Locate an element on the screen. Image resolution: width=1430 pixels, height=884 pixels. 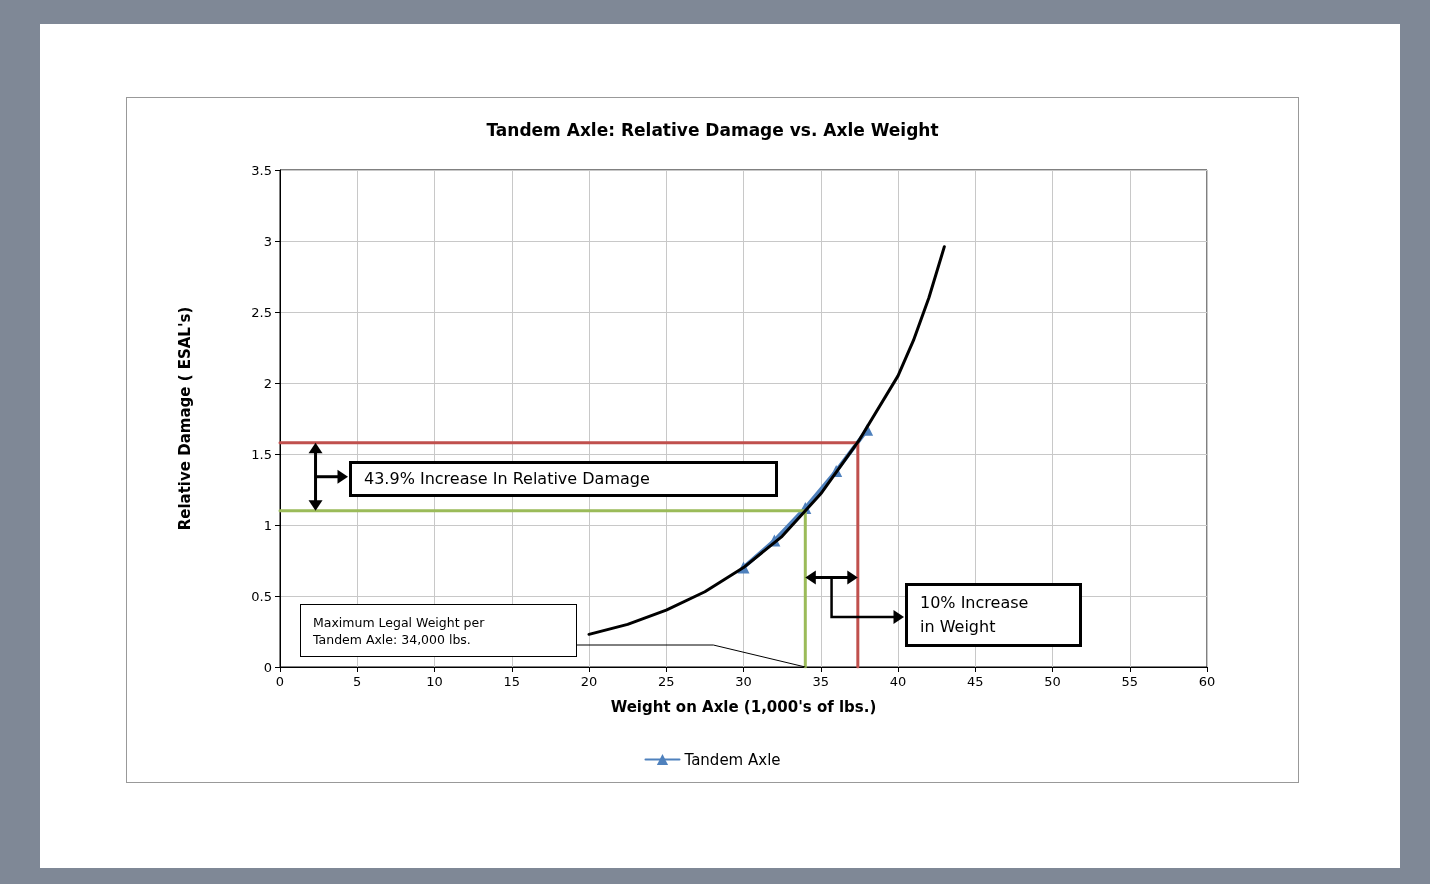
y-tick-label: 0.5 is located at coordinates (261, 596).